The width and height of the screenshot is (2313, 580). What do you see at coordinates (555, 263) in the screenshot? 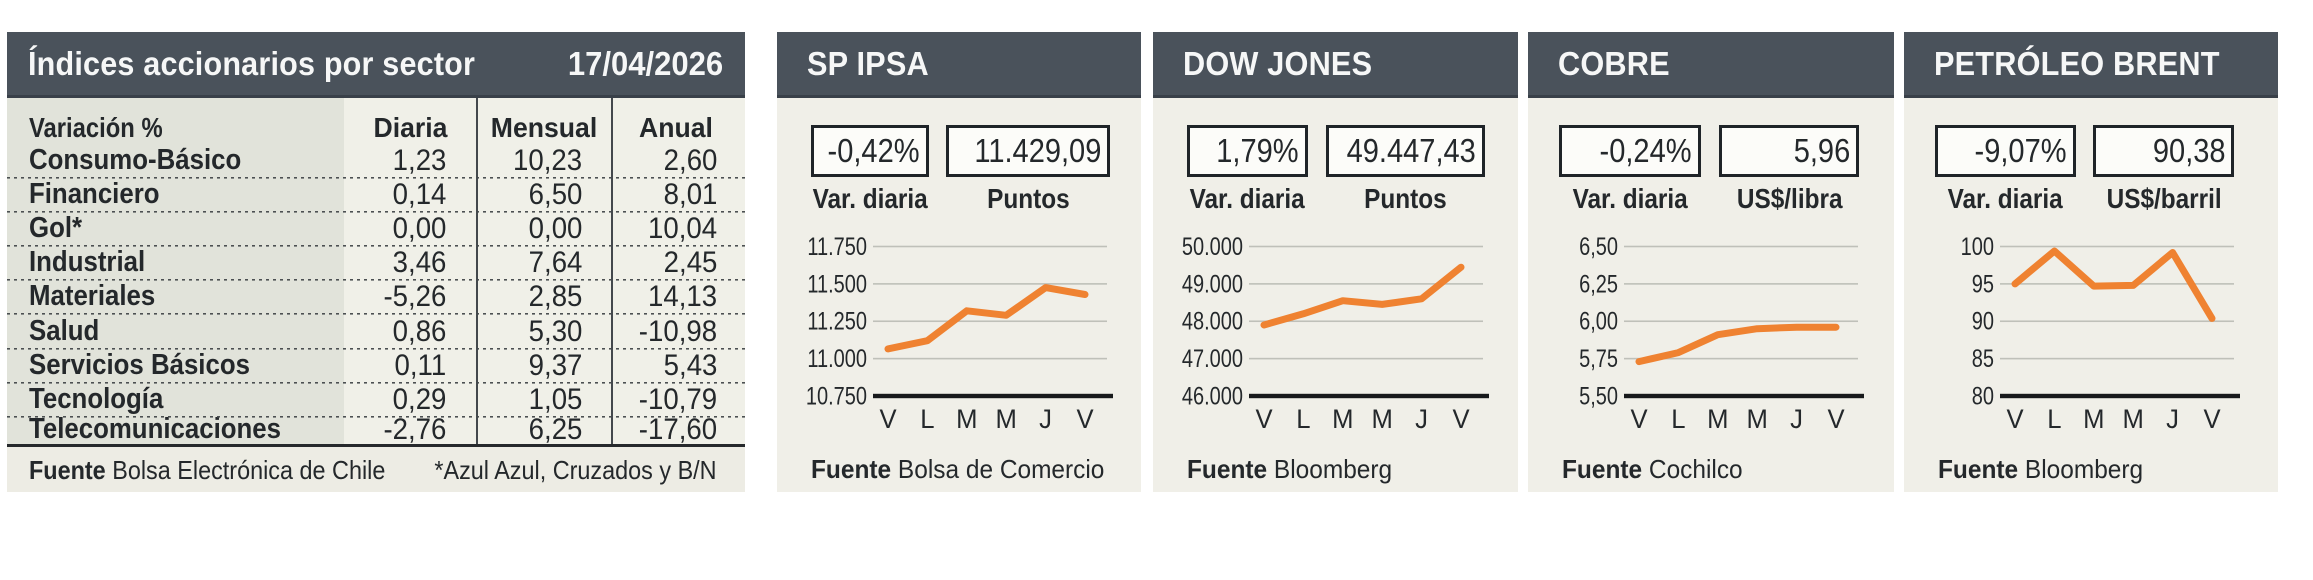
I see `value-cell: 7,64` at bounding box center [555, 263].